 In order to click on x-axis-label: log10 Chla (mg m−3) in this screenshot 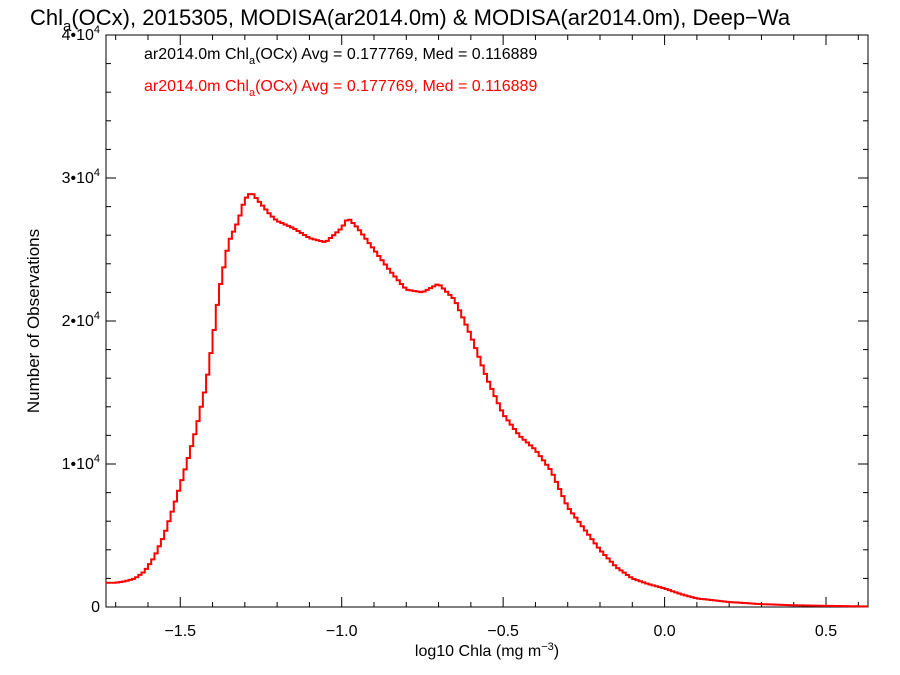, I will do `click(487, 650)`.